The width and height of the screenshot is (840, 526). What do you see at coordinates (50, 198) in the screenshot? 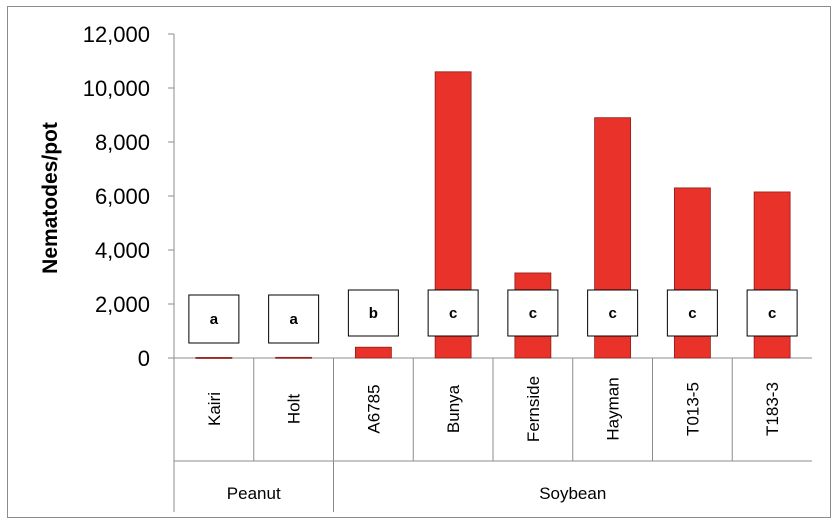
I see `y-axis-title: Nematodes/pot` at bounding box center [50, 198].